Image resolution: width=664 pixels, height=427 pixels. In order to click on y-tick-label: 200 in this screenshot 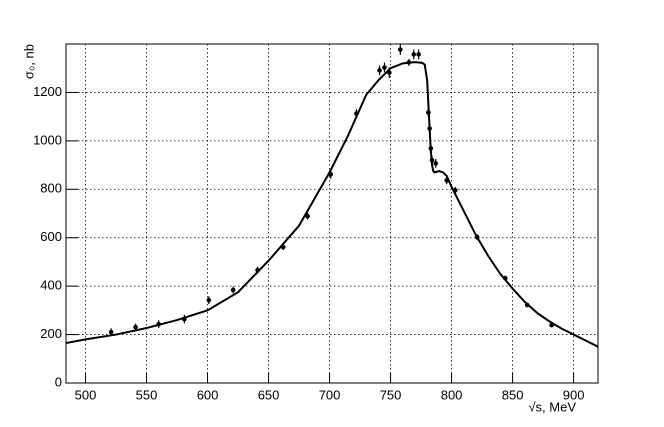, I will do `click(51, 333)`.